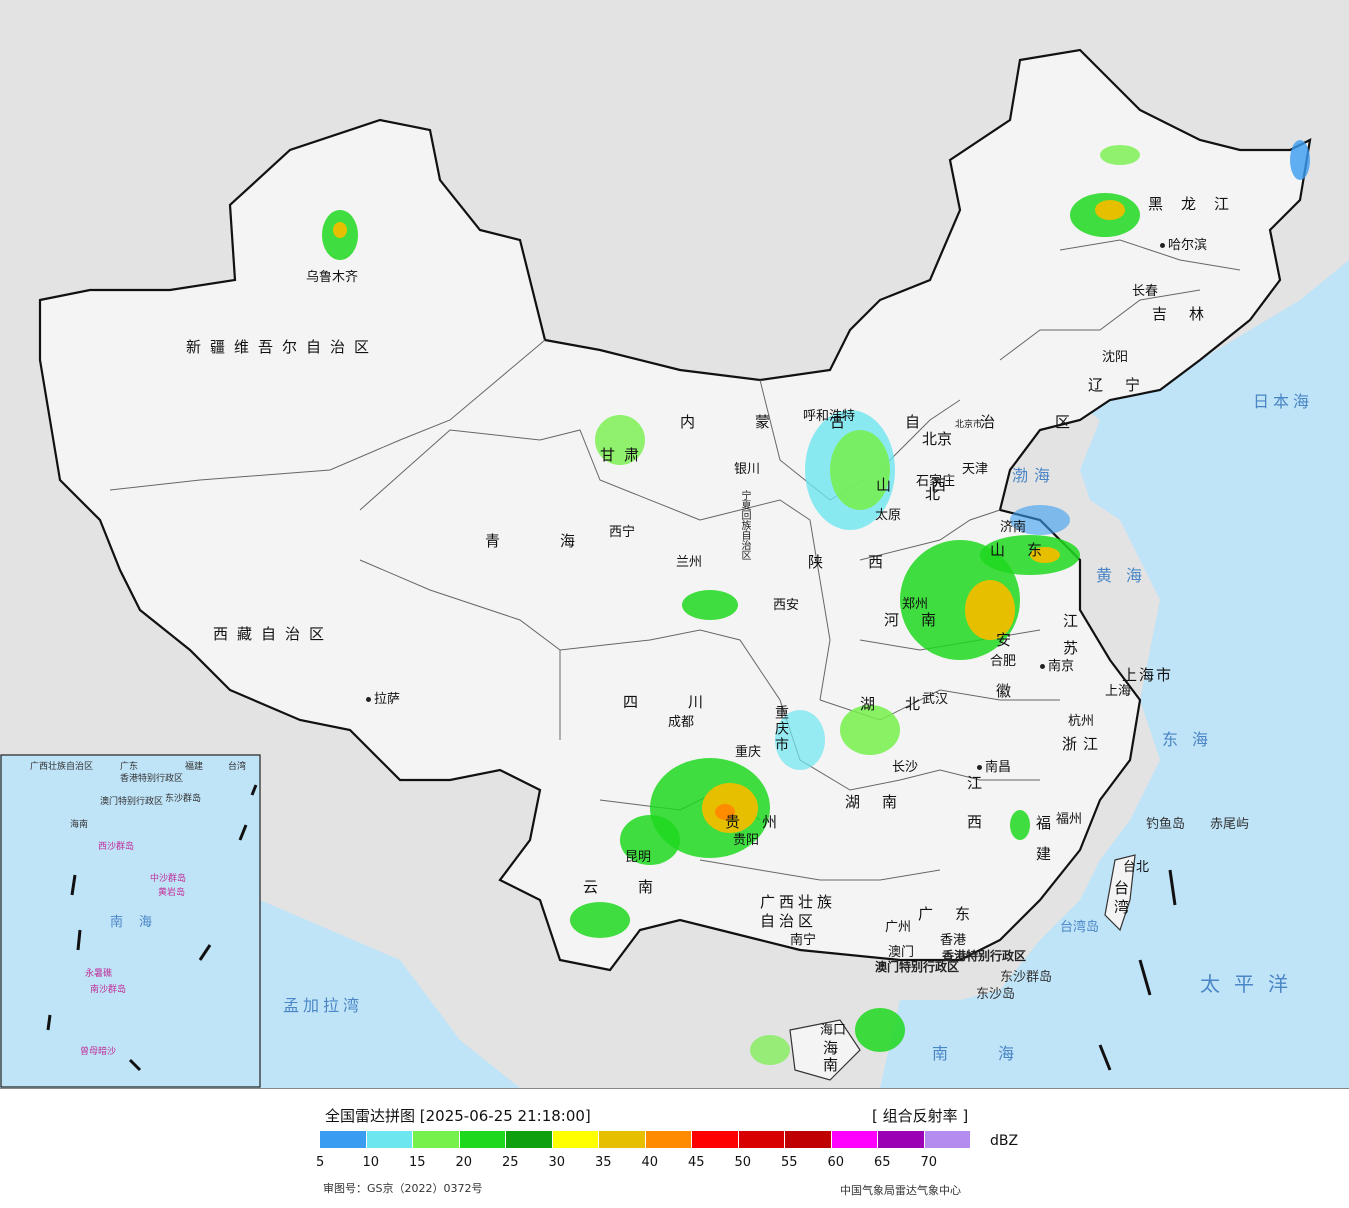  I want to click on province-guangxi: 广西壮族自治区, so click(798, 911).